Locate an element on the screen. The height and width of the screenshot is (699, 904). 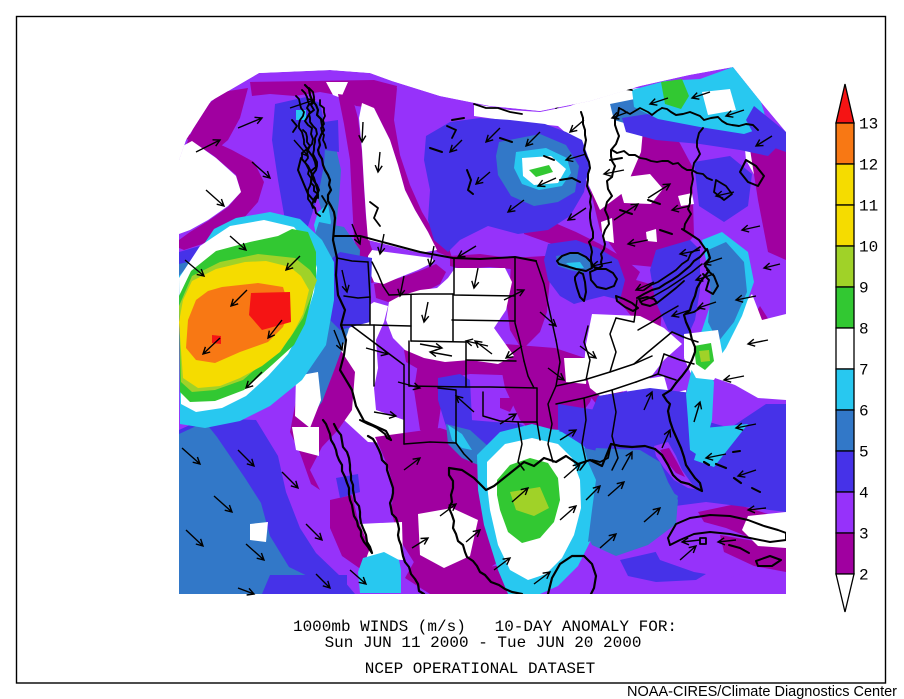
svg-text: 9 is located at coordinates (864, 289).